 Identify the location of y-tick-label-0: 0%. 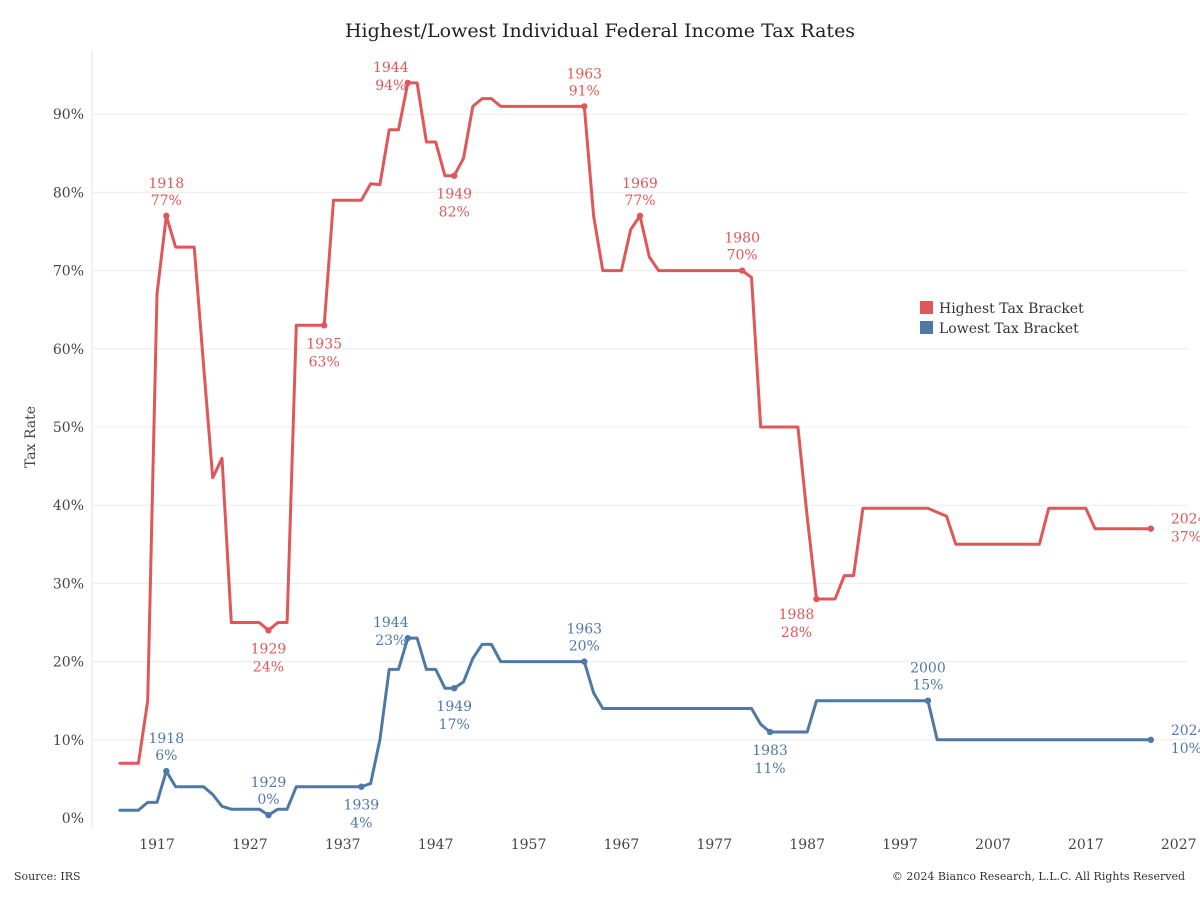
(73, 819).